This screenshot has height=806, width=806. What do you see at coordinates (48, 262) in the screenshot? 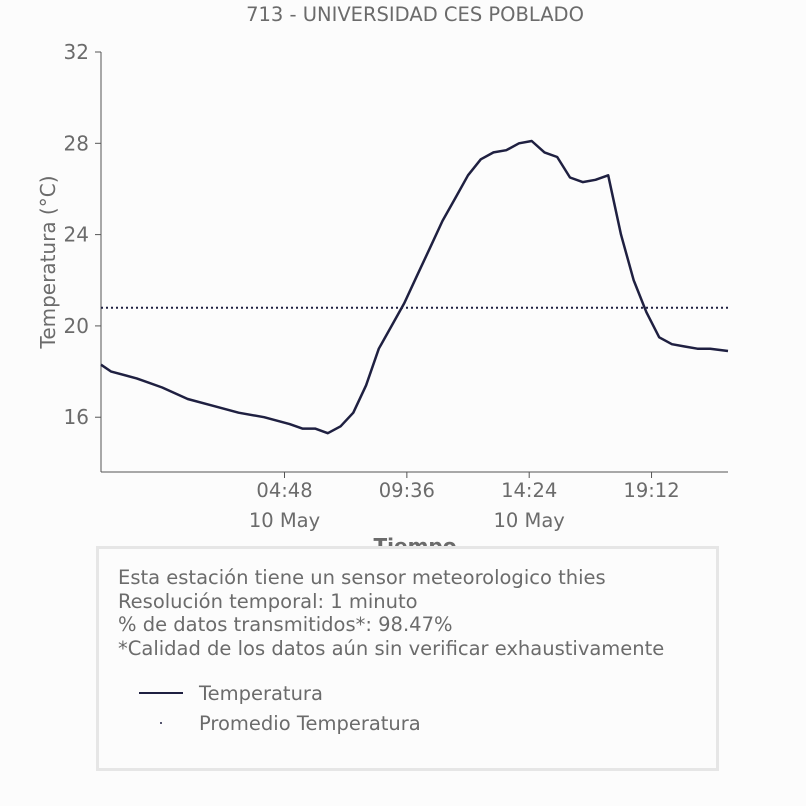
I see `y-axis-label: Temperatura (°C)` at bounding box center [48, 262].